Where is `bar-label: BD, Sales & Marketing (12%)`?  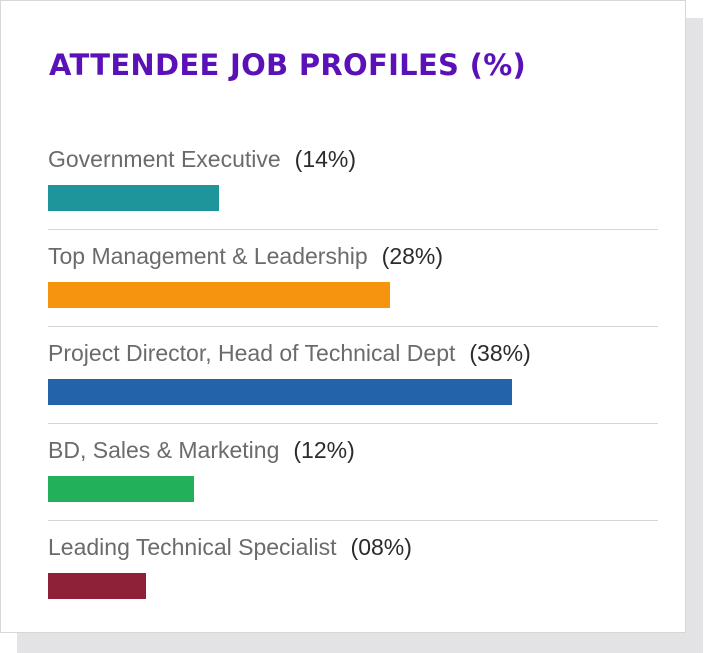
bar-label: BD, Sales & Marketing (12%) is located at coordinates (201, 450).